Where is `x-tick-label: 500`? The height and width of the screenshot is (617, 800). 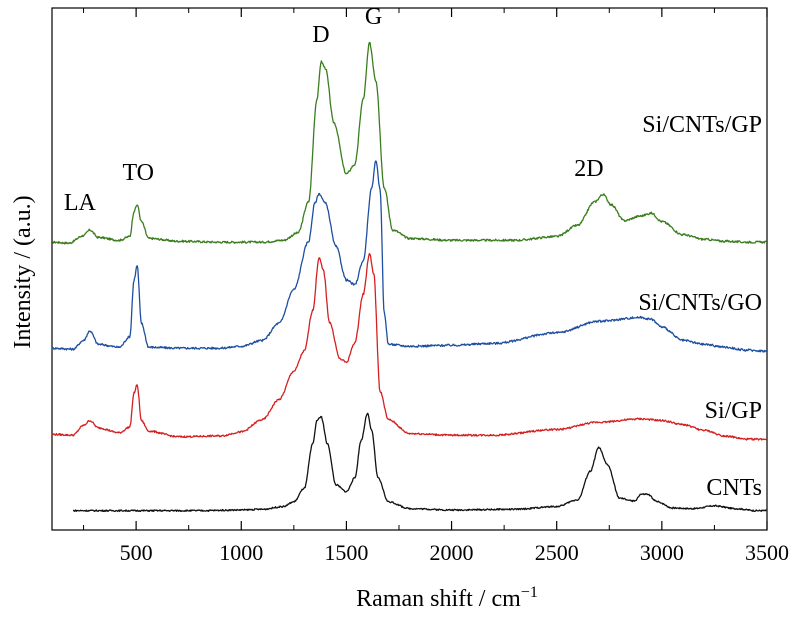 x-tick-label: 500 is located at coordinates (136, 552).